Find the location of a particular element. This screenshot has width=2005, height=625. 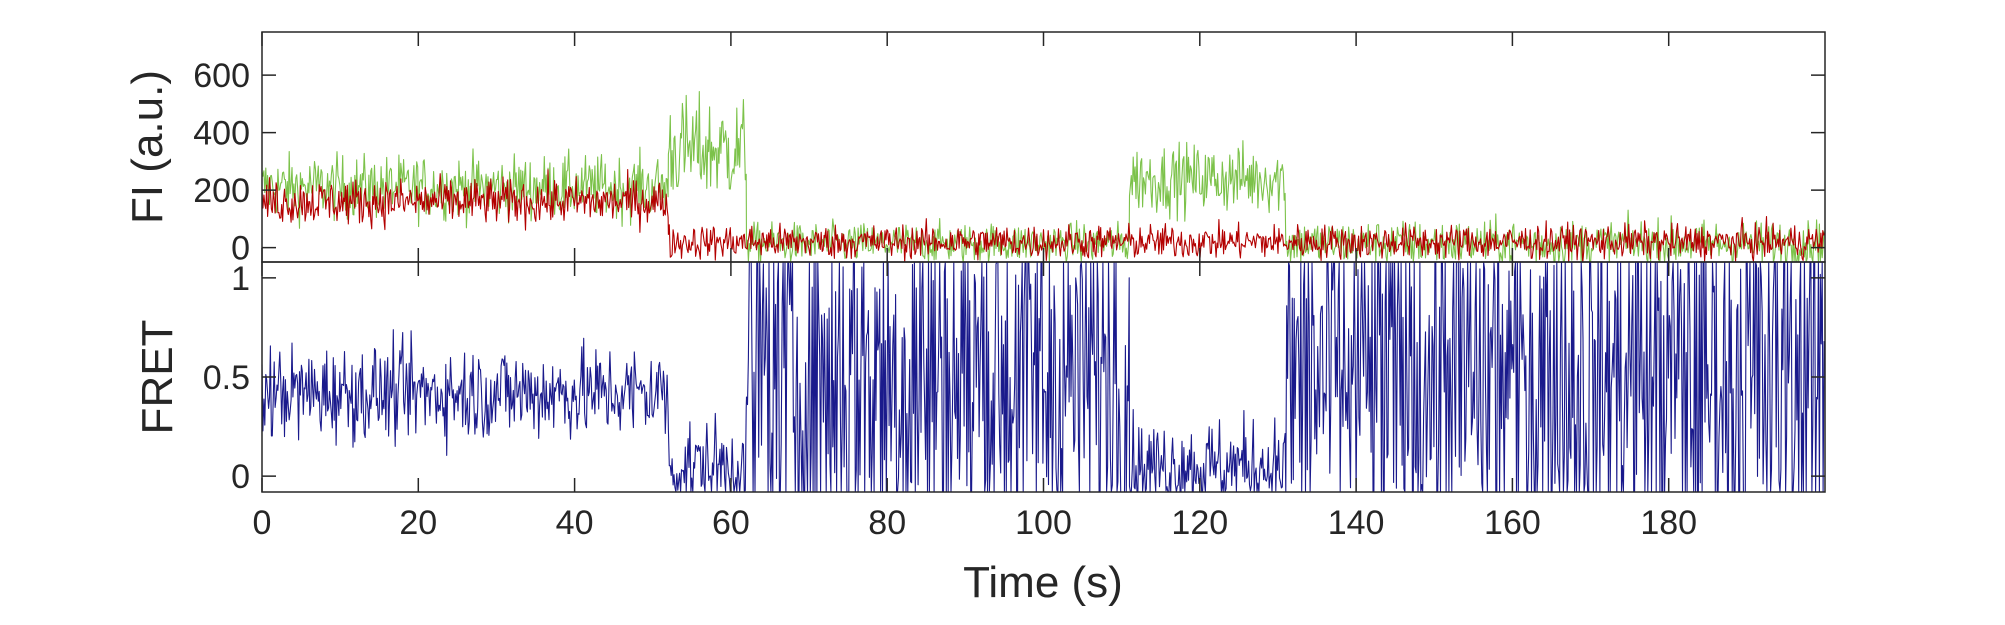

time-x-tick-label: 160 is located at coordinates (1512, 523).